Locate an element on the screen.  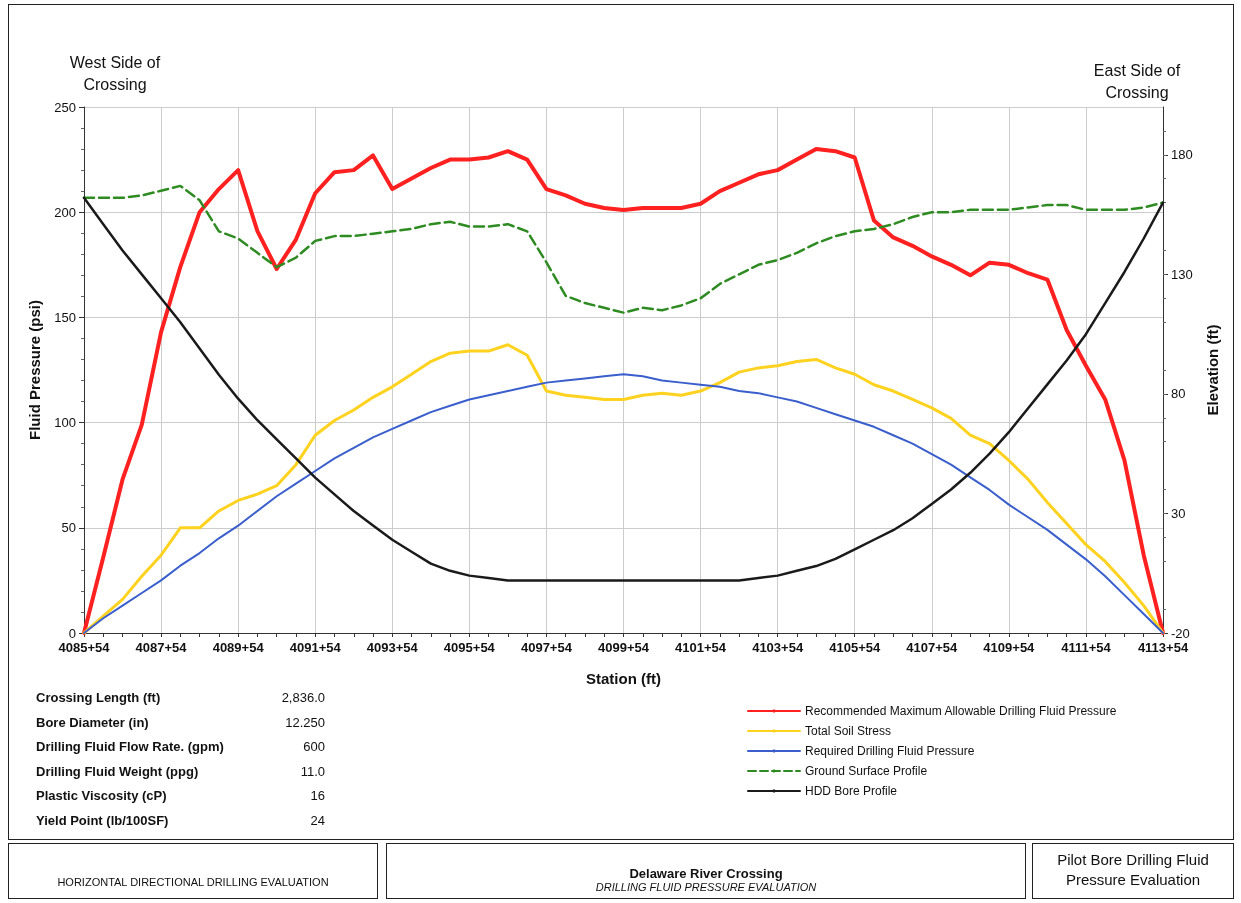
y-axis-title: Fluid Pressure (psi) is located at coordinates (34, 370).